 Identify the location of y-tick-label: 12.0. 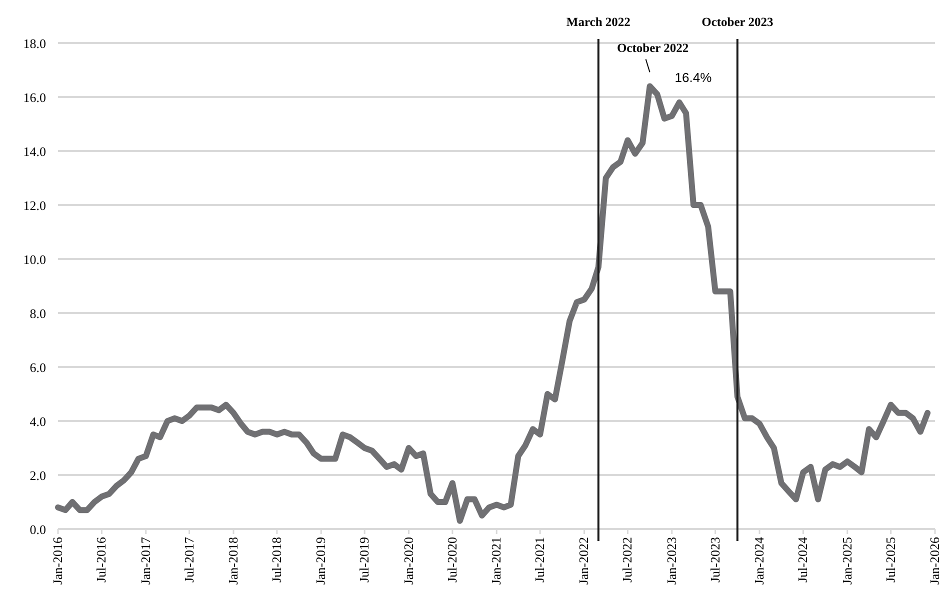
(34, 205).